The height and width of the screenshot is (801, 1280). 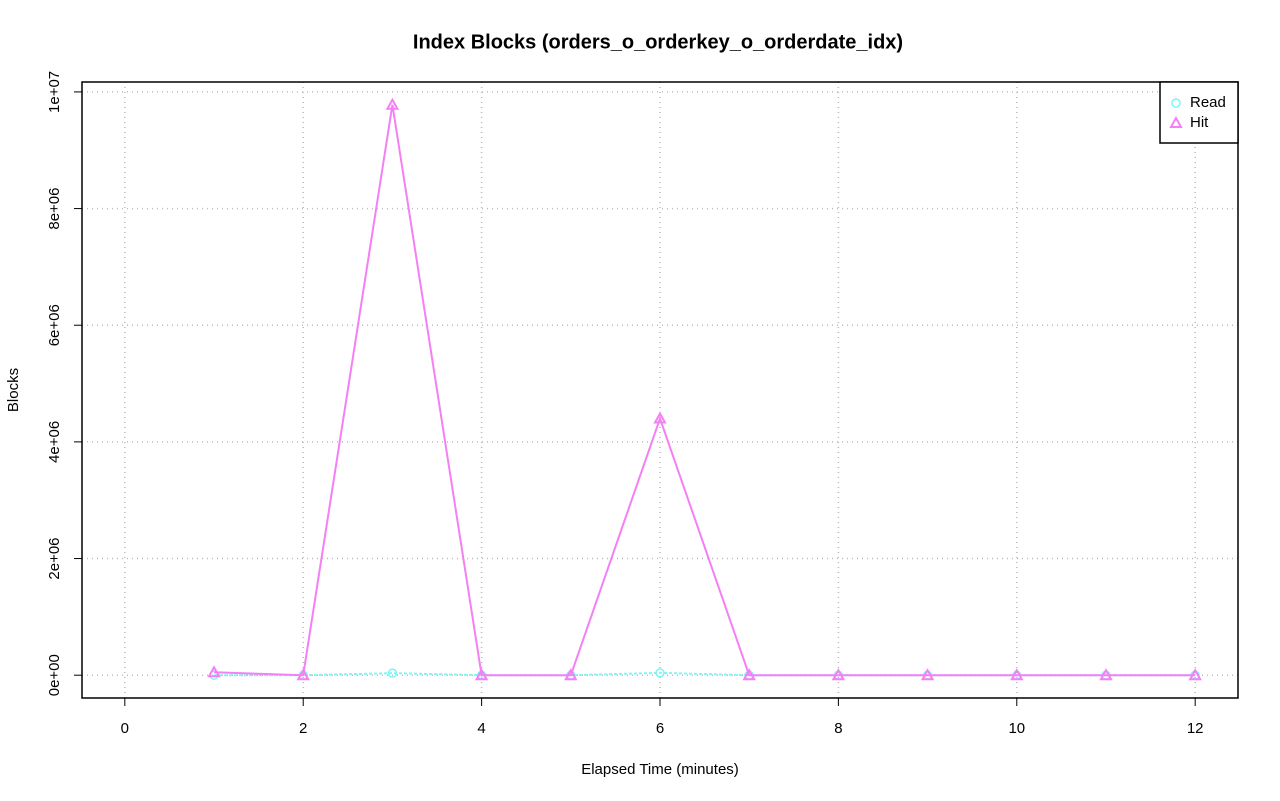 I want to click on y-tick-label: 0e+00, so click(x=54, y=675).